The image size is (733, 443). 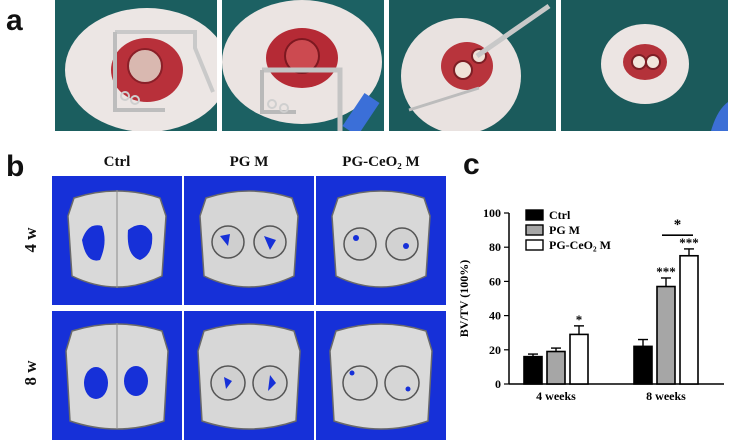 What do you see at coordinates (495, 247) in the screenshot?
I see `y-tick-label: 80` at bounding box center [495, 247].